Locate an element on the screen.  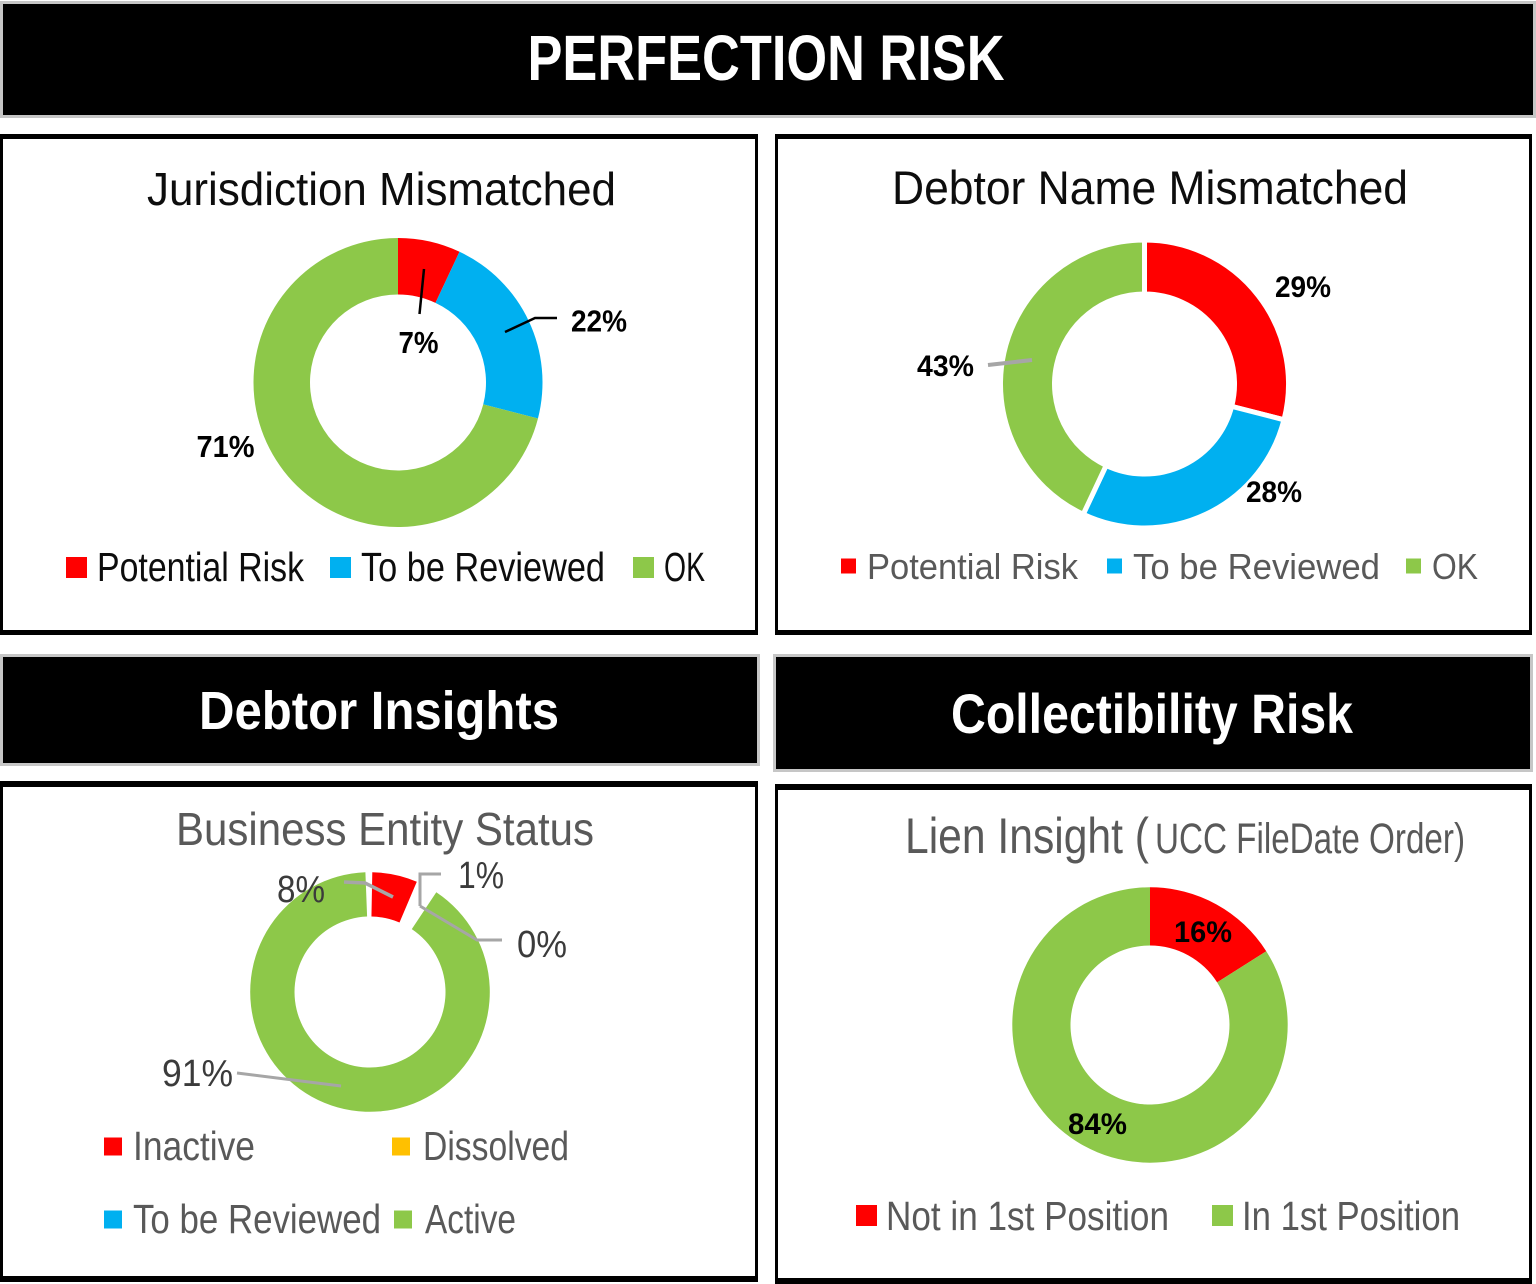
svg-text: 84% is located at coordinates (1097, 1124).